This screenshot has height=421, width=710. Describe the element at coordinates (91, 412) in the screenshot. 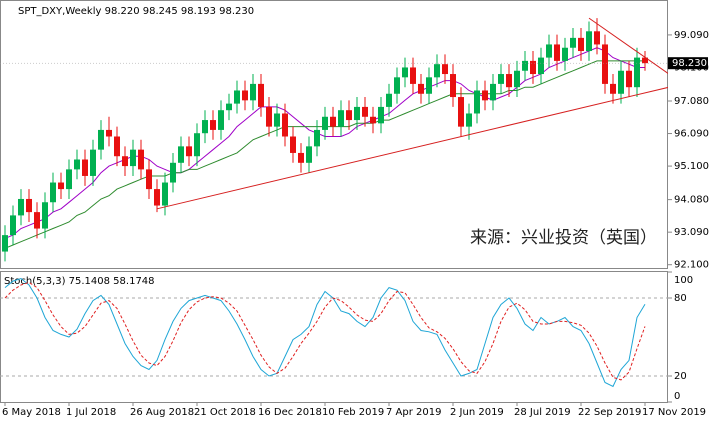

I see `x-tick-label: 1 Jul 2018` at that location.